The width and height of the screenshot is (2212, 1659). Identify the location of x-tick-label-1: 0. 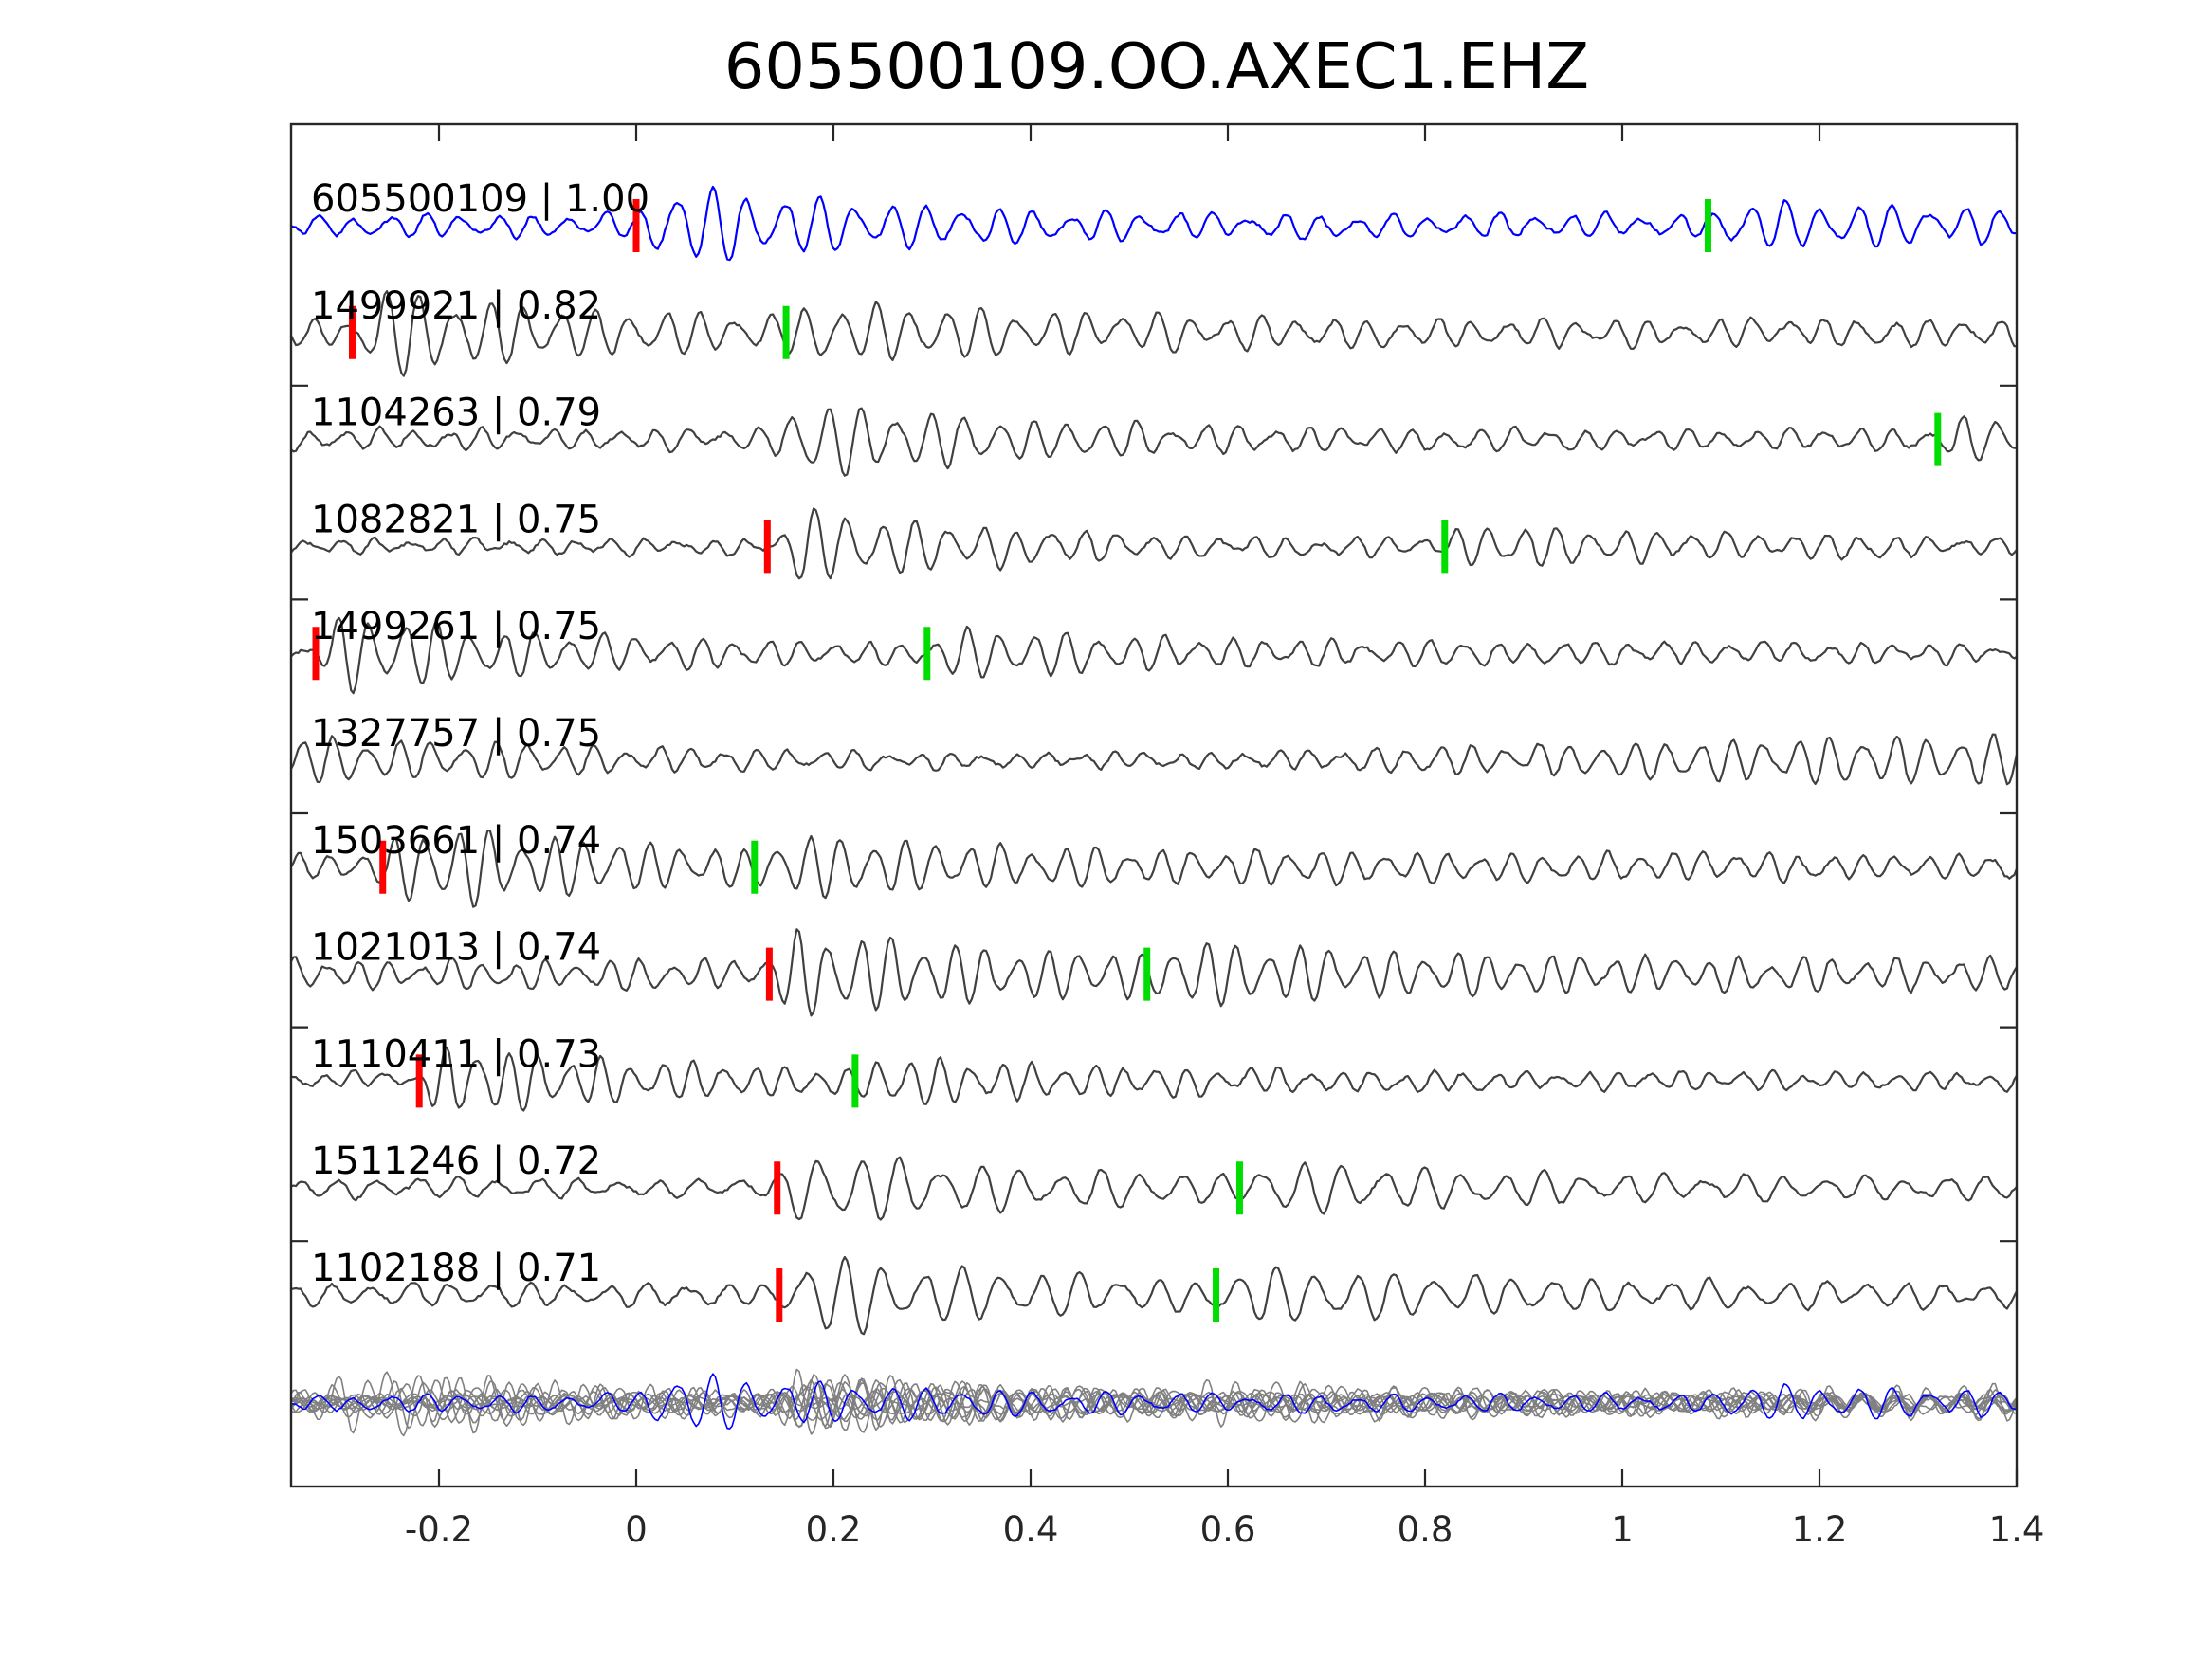
(636, 1529).